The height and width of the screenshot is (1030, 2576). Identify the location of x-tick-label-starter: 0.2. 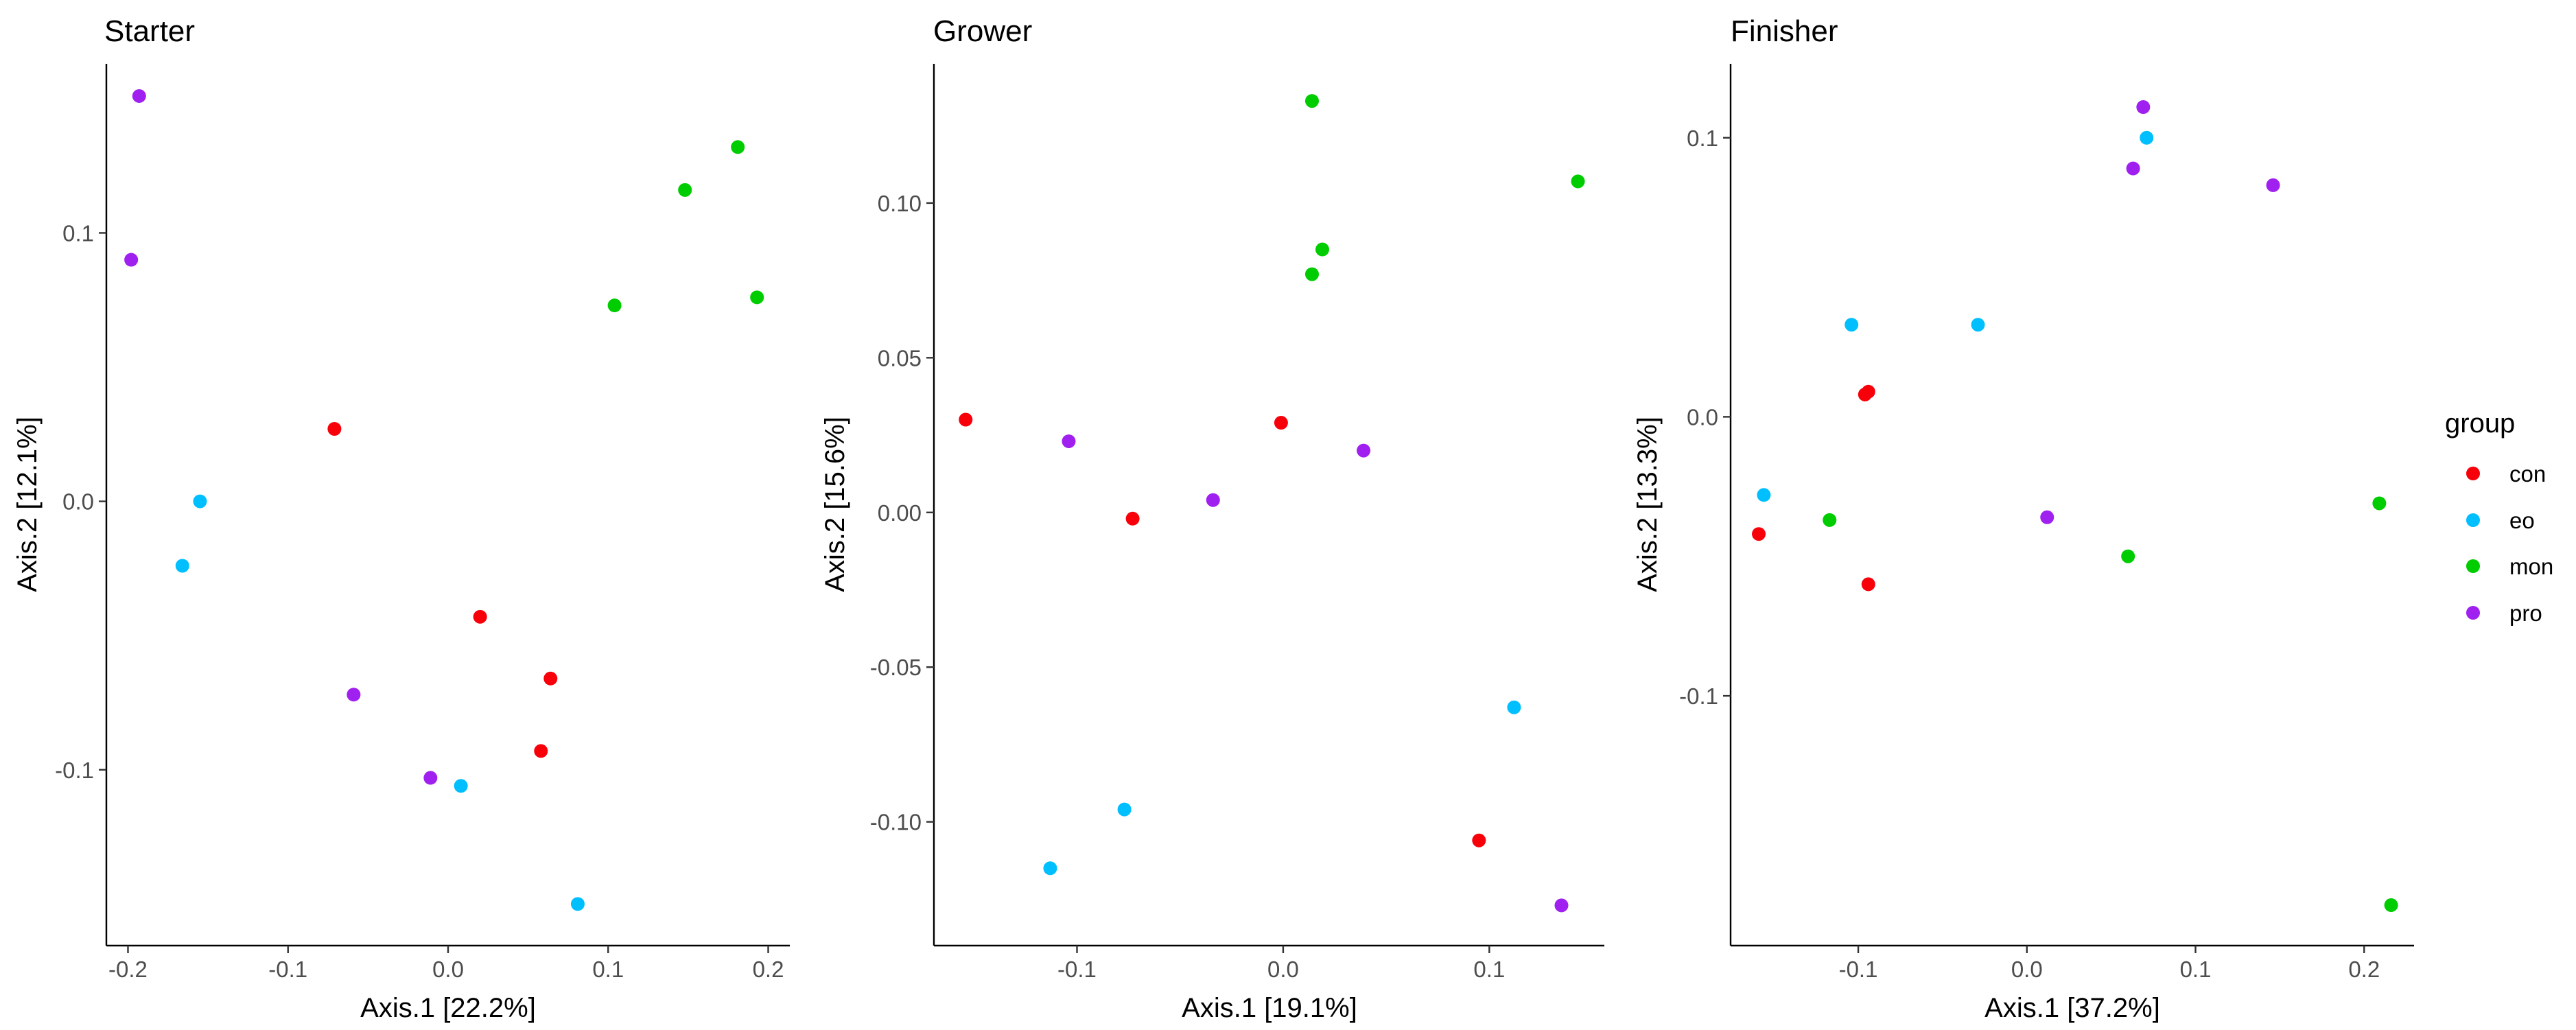
(768, 969).